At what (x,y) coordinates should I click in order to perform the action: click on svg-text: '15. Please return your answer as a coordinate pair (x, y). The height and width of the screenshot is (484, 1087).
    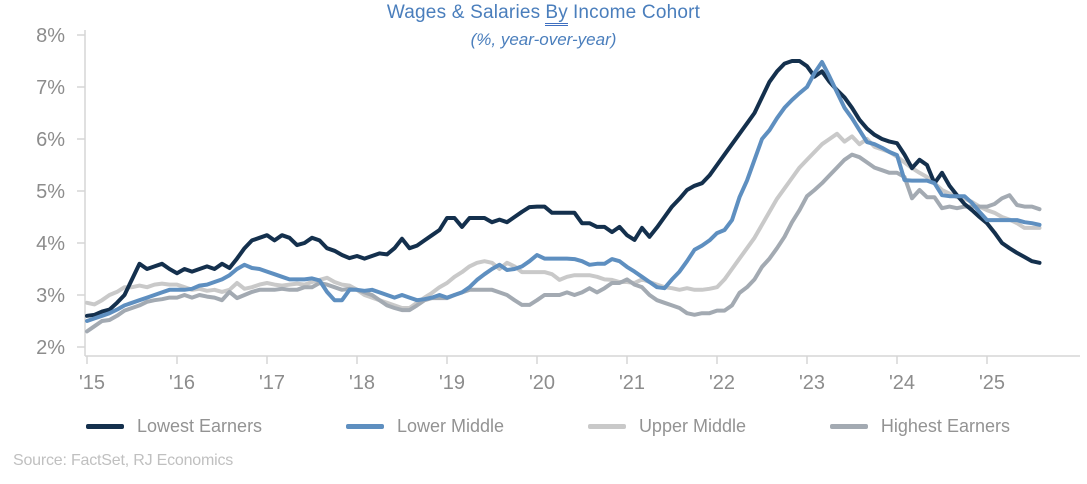
    Looking at the image, I should click on (92, 383).